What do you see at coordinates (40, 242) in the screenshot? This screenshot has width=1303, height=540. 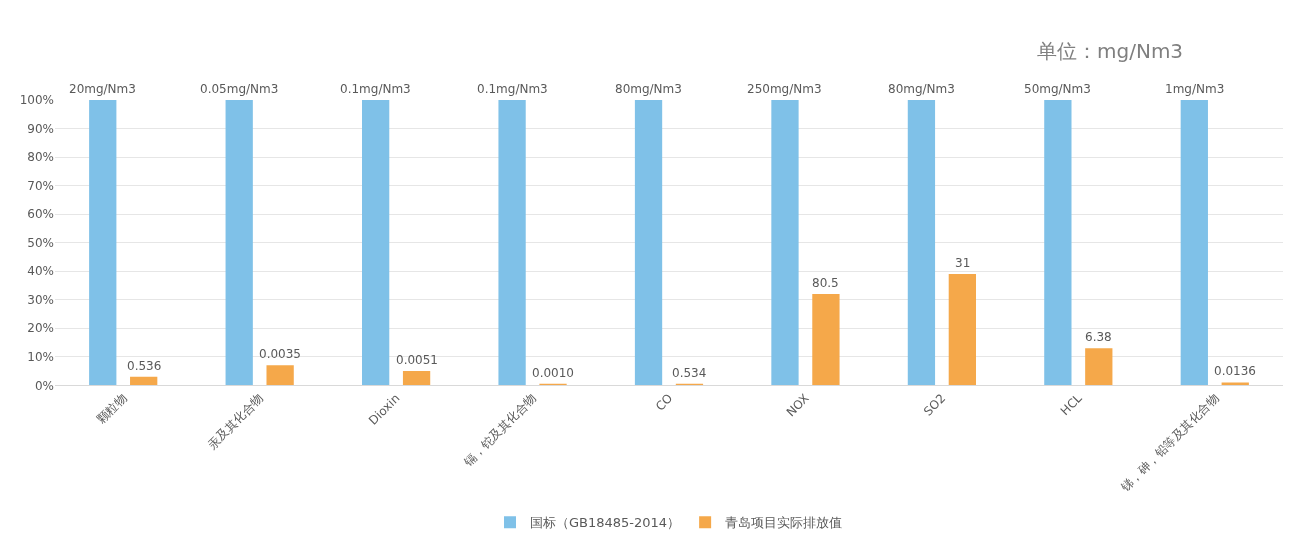 I see `y-tick-label: 50%` at bounding box center [40, 242].